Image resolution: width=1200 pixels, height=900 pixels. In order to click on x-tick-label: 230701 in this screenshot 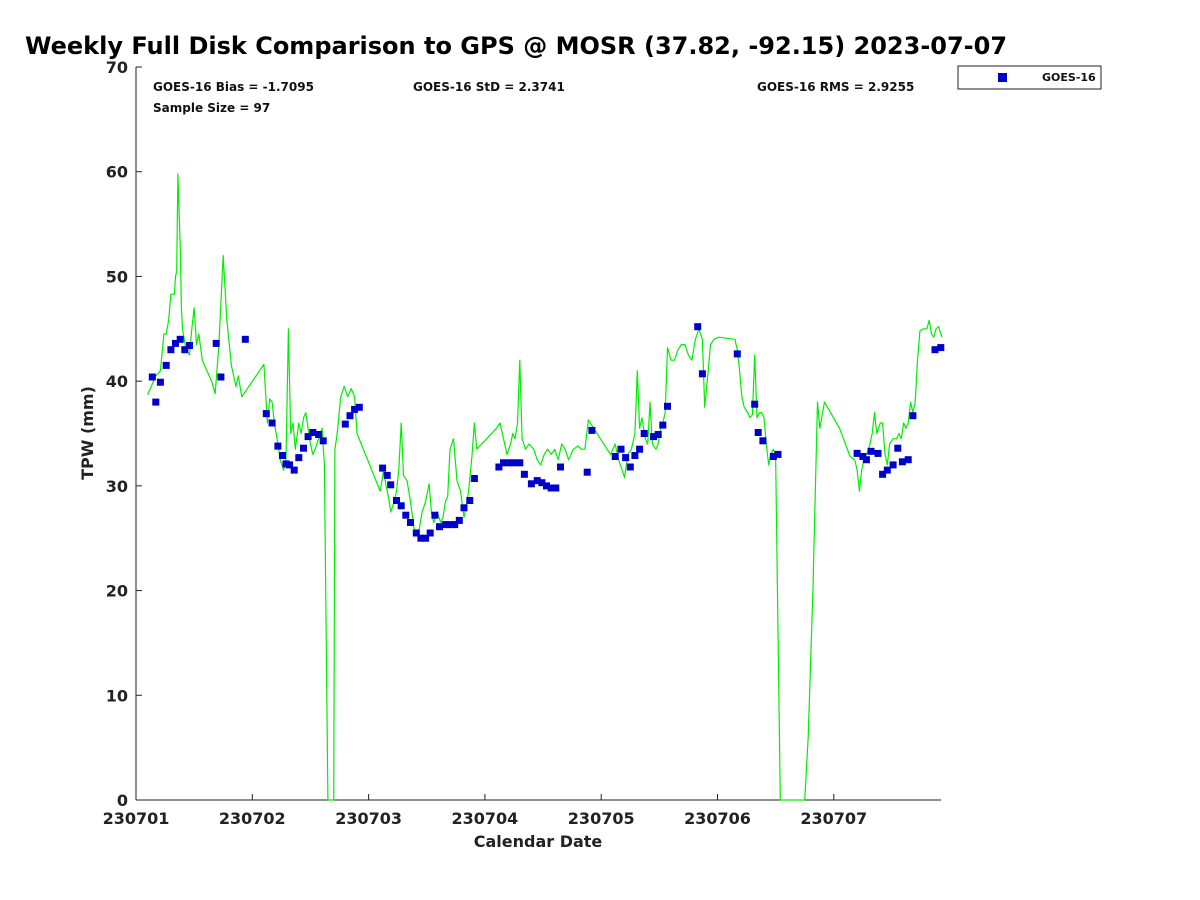, I will do `click(136, 818)`.